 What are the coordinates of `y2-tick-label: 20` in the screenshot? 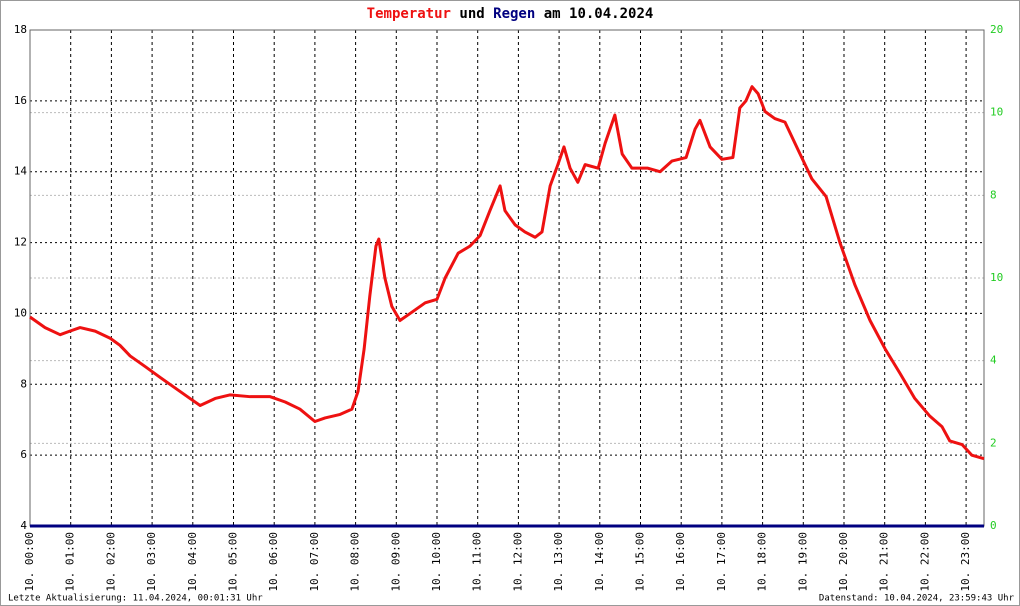 It's located at (996, 29).